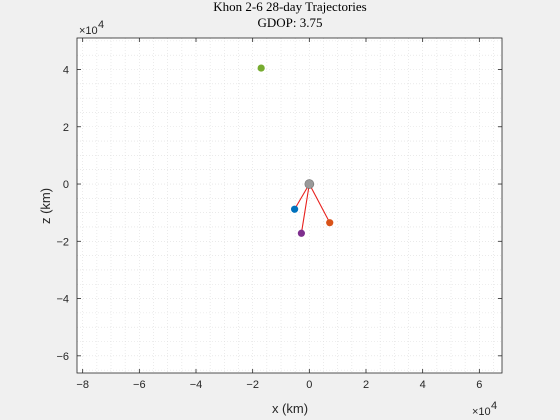  What do you see at coordinates (66, 128) in the screenshot?
I see `y-tick-label: 2` at bounding box center [66, 128].